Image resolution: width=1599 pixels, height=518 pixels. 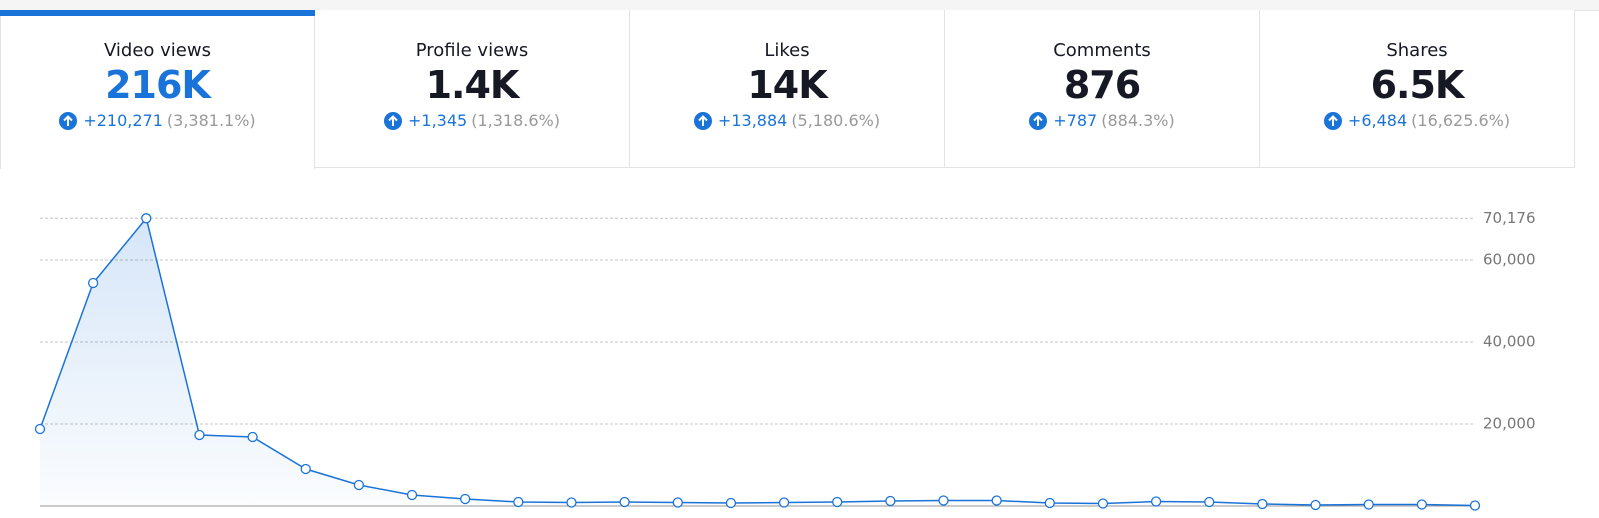 I want to click on metric-tab: Profile views 1.4K +1,345 (1,318.6%), so click(x=472, y=89).